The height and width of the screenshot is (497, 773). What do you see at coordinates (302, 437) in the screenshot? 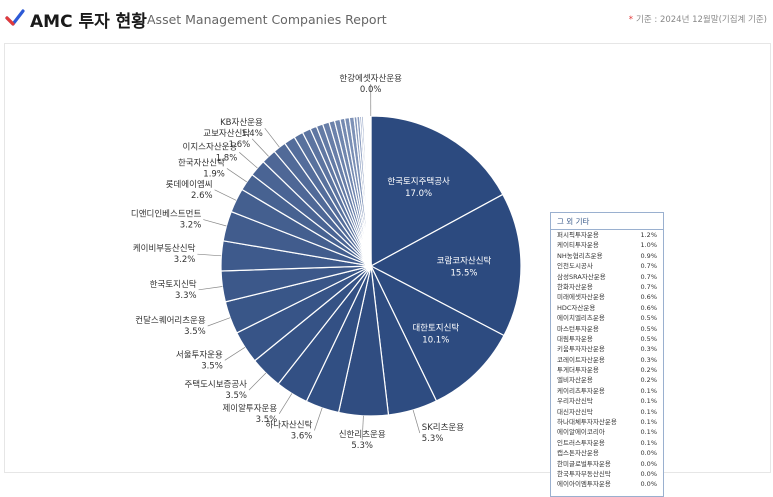
I see `slice-label: 3.6%` at bounding box center [302, 437].